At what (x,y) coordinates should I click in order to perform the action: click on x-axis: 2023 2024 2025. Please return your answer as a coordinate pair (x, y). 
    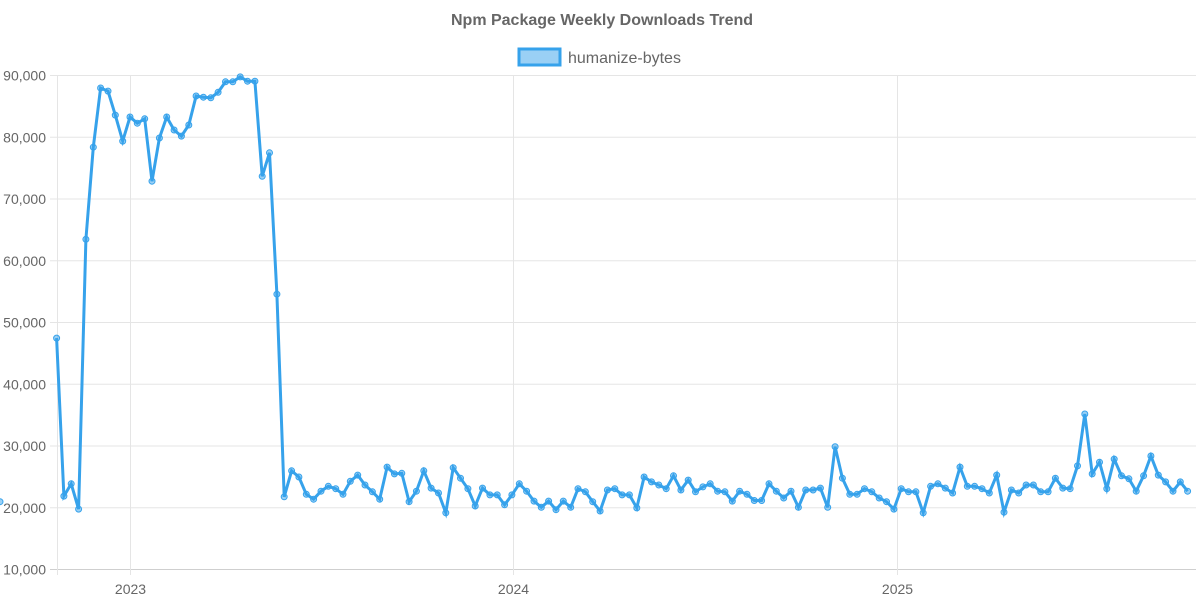
    Looking at the image, I should click on (514, 589).